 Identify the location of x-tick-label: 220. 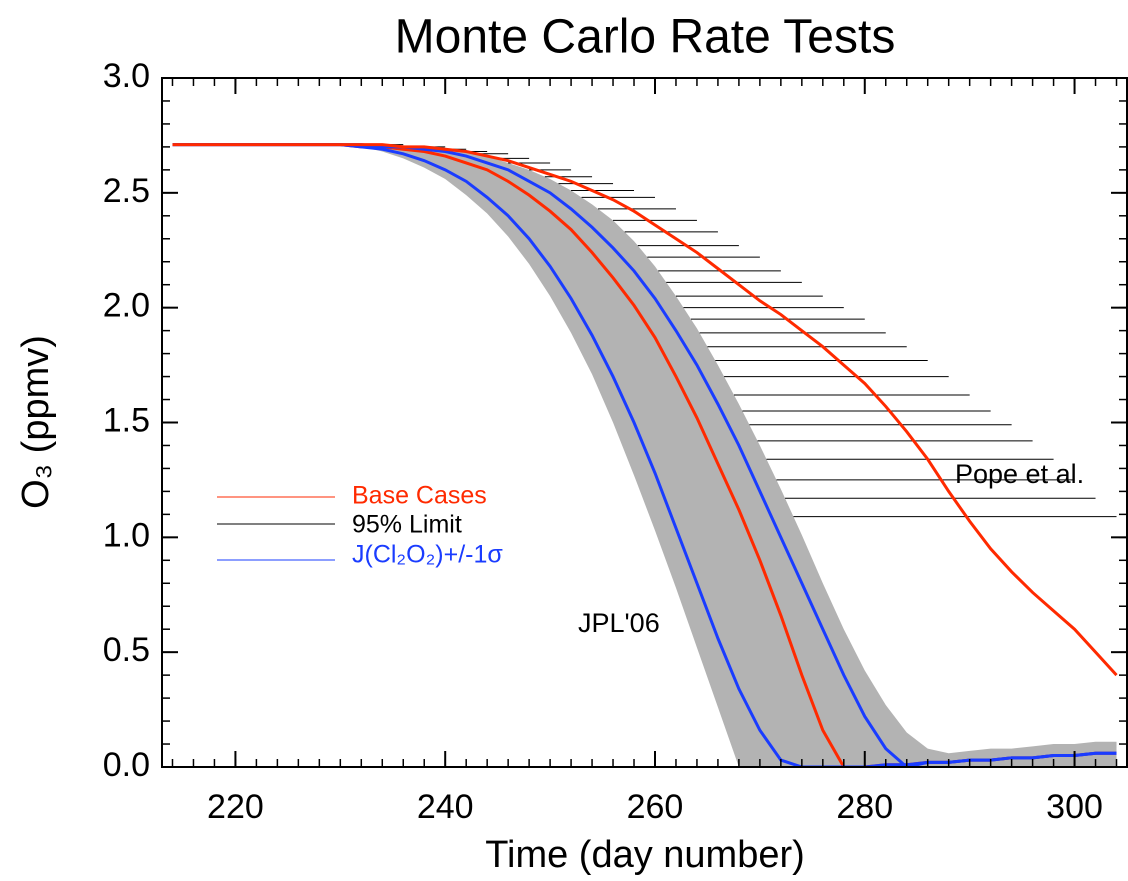
(235, 807).